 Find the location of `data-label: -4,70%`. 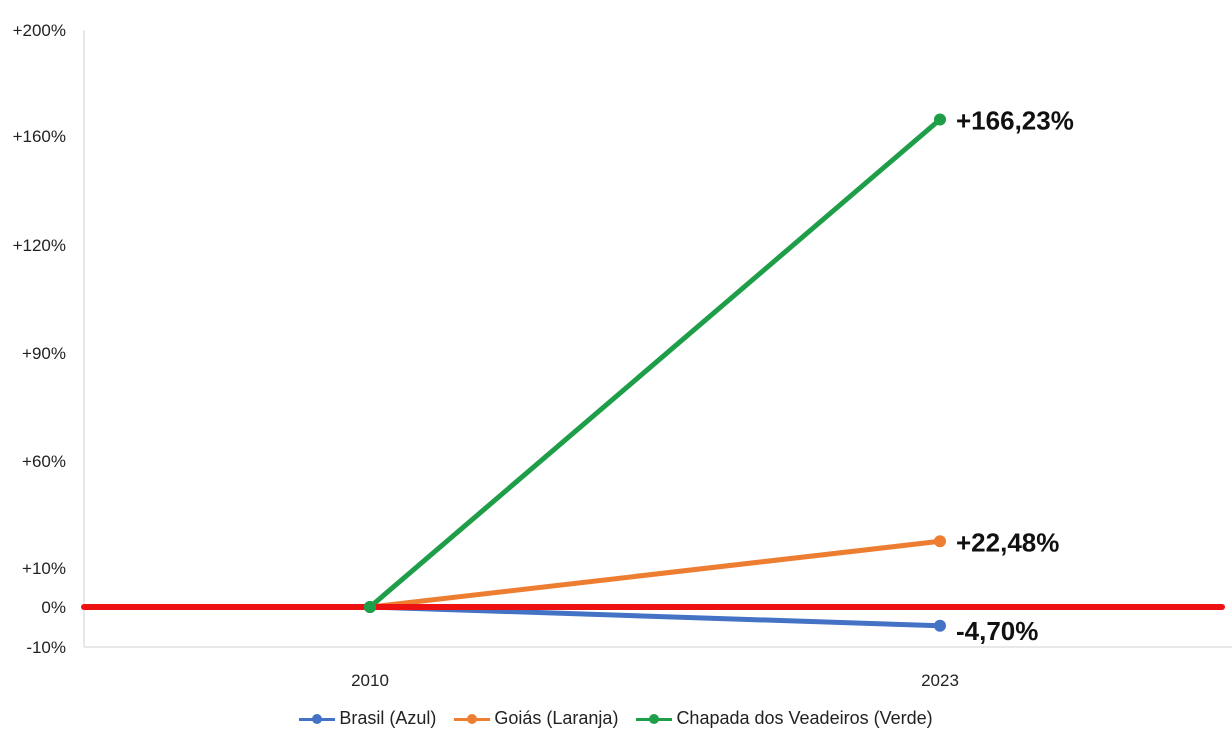

data-label: -4,70% is located at coordinates (997, 631).